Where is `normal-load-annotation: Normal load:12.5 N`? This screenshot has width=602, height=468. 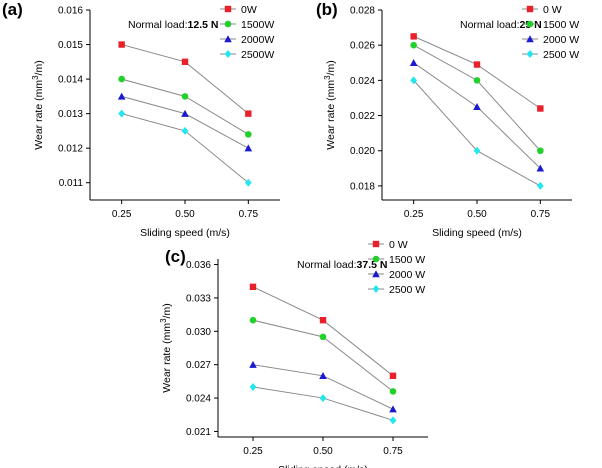 normal-load-annotation: Normal load:12.5 N is located at coordinates (173, 25).